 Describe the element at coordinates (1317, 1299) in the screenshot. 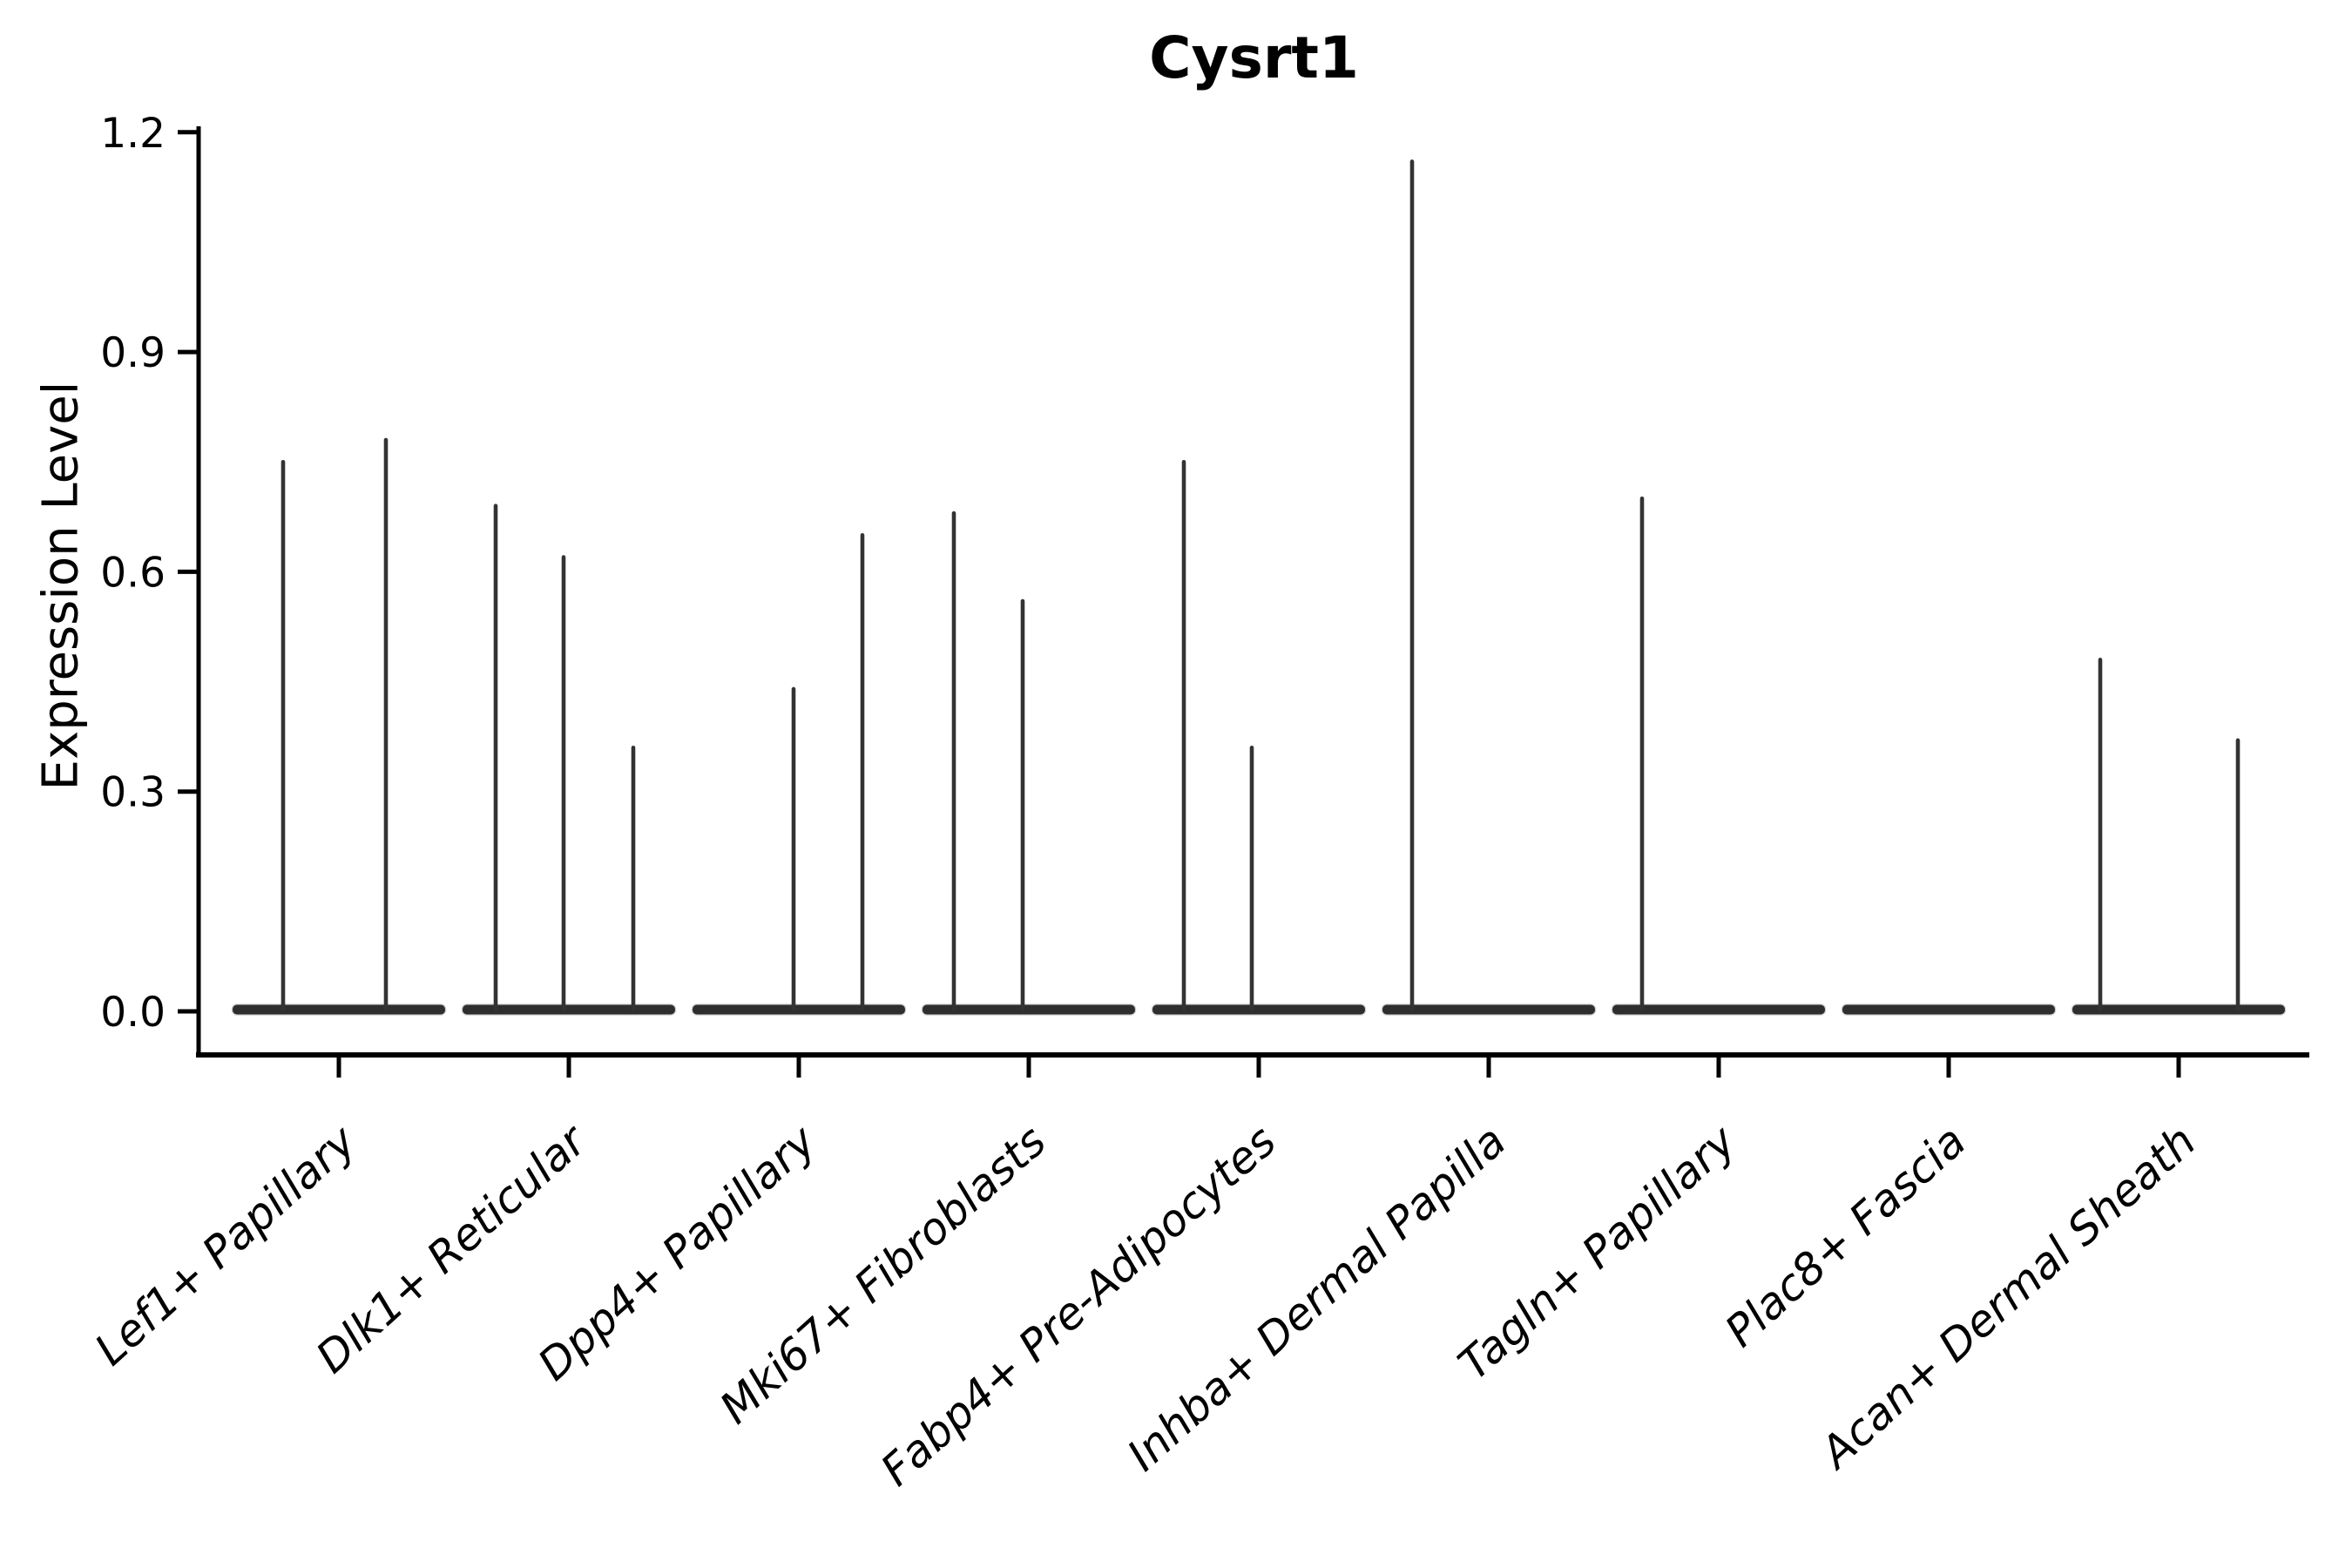

I see `x-tick-label: Inhba+ Dermal Papilla` at that location.